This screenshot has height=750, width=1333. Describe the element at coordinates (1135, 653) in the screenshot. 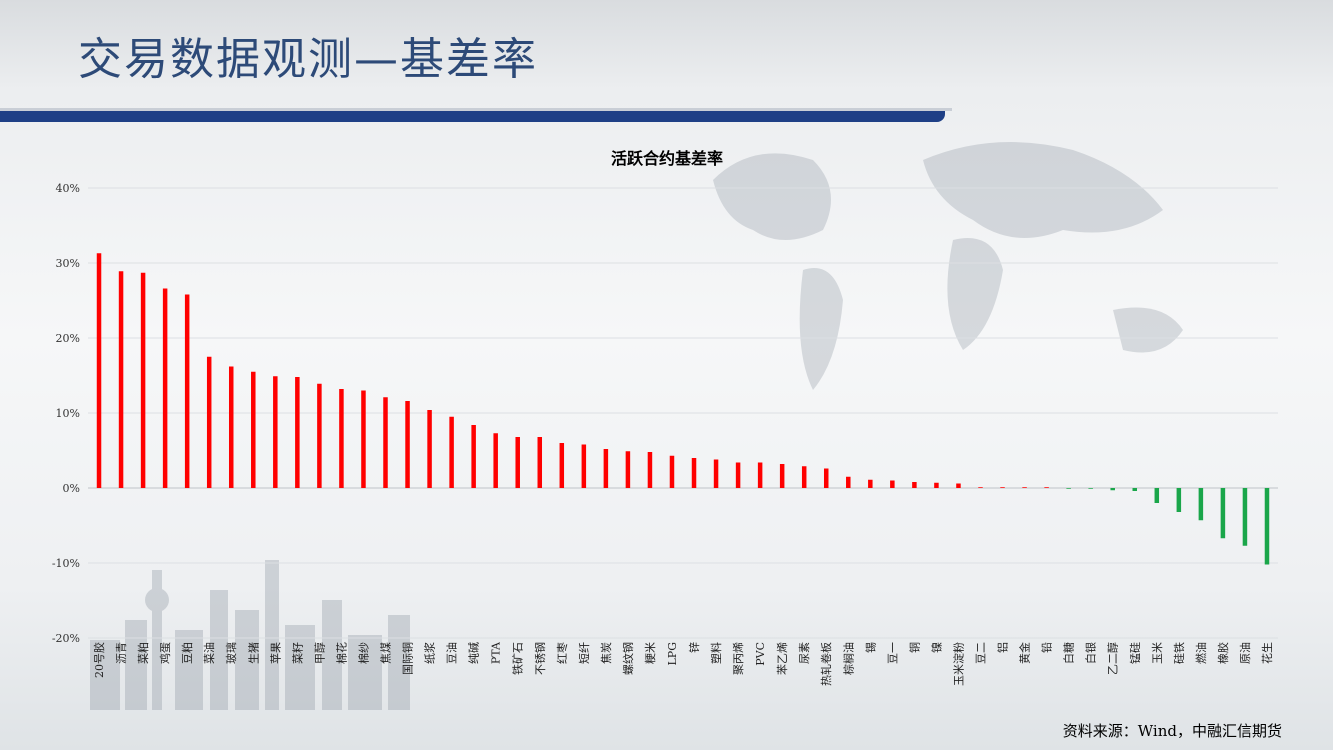

I see `x-tick-label: 锰硅` at that location.